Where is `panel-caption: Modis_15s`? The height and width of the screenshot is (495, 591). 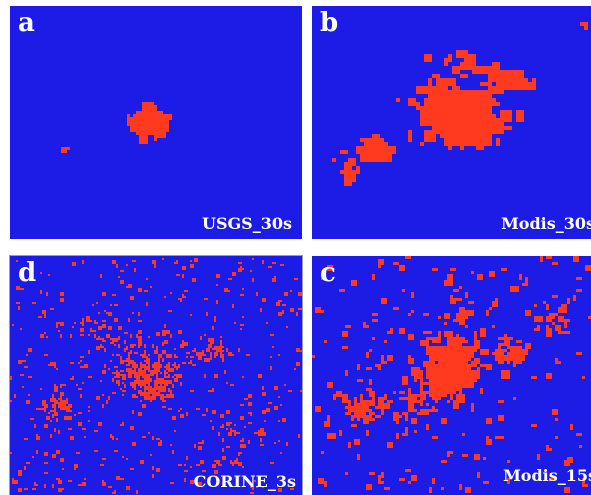
panel-caption: Modis_15s is located at coordinates (547, 475).